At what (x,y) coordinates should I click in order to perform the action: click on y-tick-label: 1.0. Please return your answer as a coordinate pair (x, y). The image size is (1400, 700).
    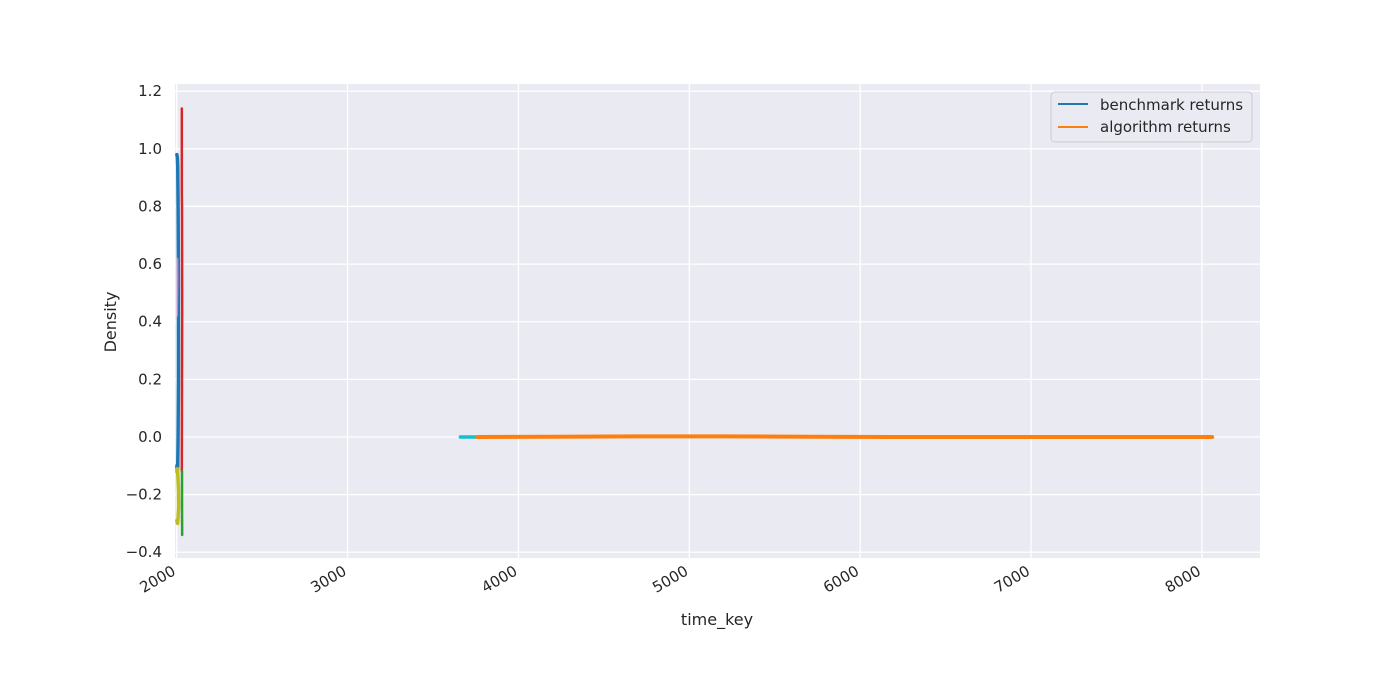
    Looking at the image, I should click on (150, 149).